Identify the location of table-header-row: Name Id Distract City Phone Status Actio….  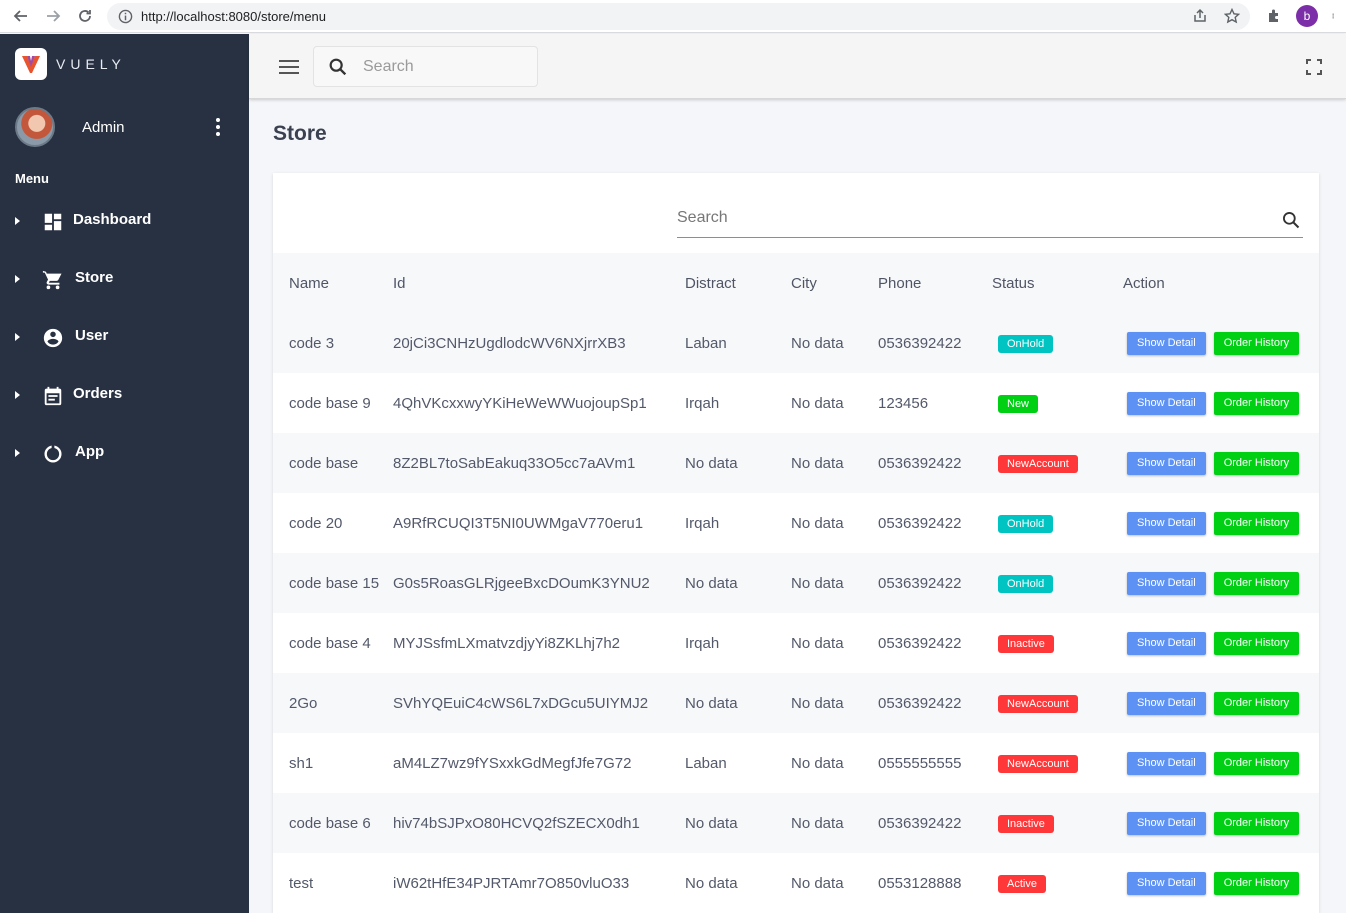
(796, 283).